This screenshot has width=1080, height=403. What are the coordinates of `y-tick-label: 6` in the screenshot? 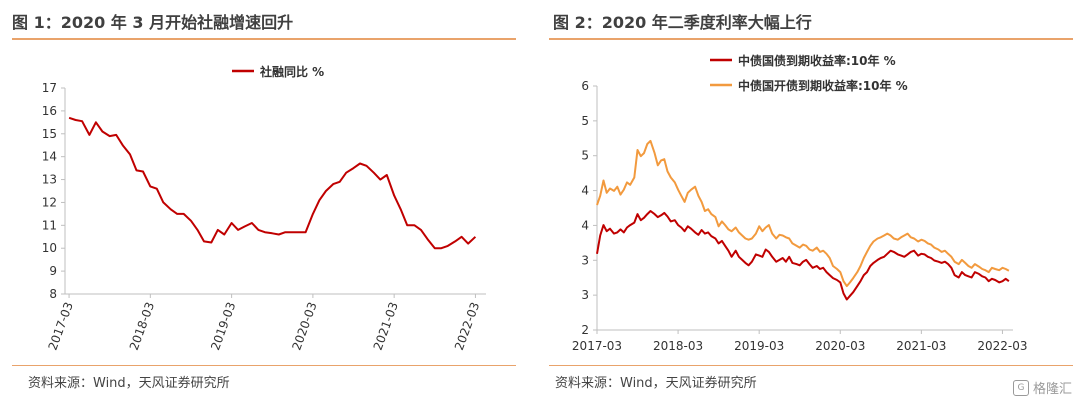 It's located at (585, 86).